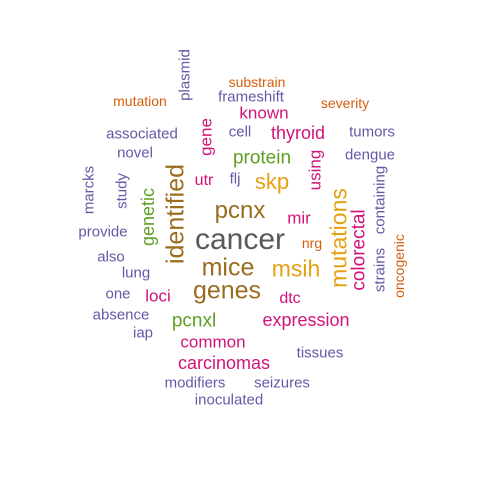 The image size is (480, 480). What do you see at coordinates (158, 296) in the screenshot?
I see `word-loci: loci` at bounding box center [158, 296].